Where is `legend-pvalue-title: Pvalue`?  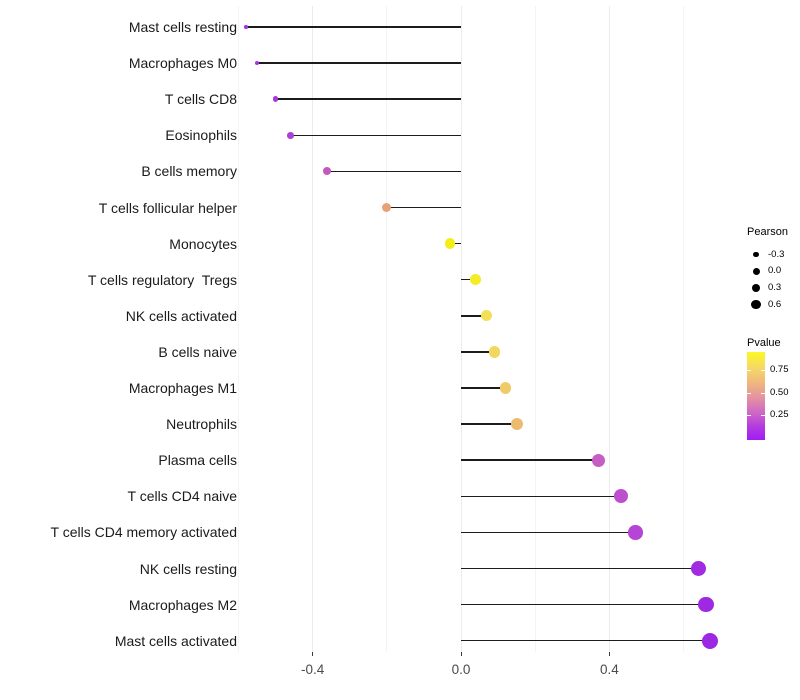
legend-pvalue-title: Pvalue is located at coordinates (764, 343).